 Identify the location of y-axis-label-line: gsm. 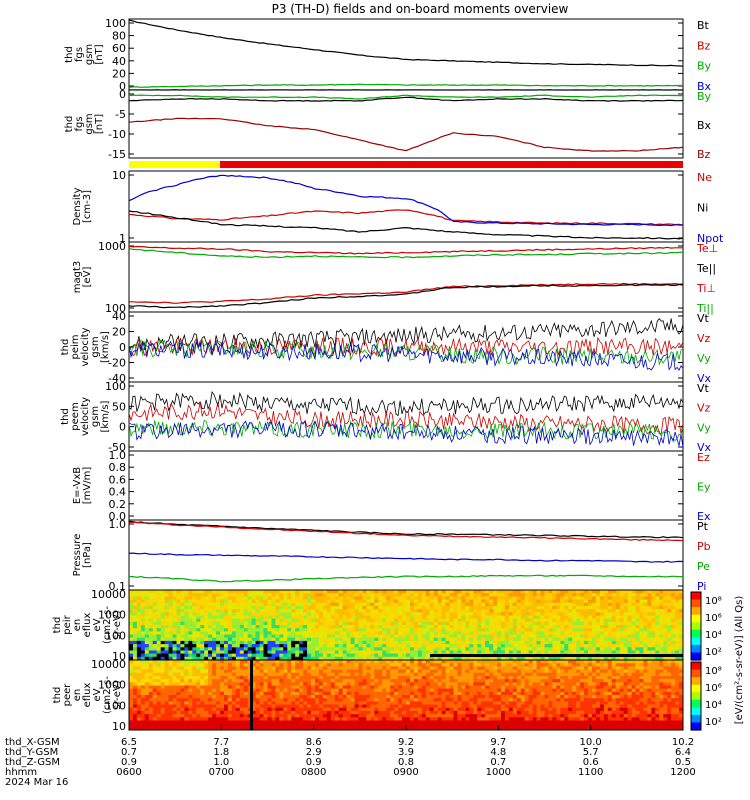
(89, 123).